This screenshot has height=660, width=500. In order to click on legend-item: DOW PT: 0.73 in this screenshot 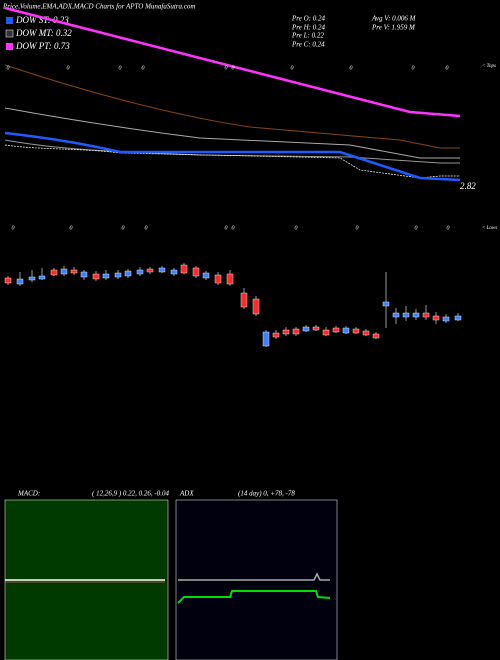, I will do `click(42, 46)`.